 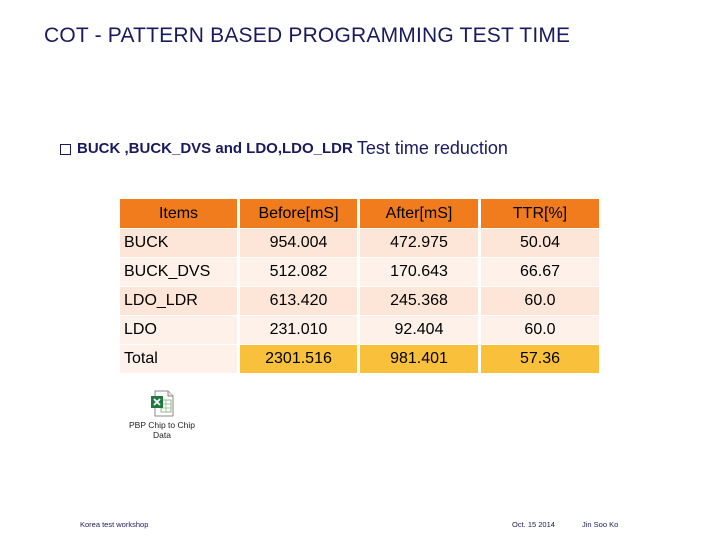 What do you see at coordinates (163, 403) in the screenshot?
I see `excel-file-icon` at bounding box center [163, 403].